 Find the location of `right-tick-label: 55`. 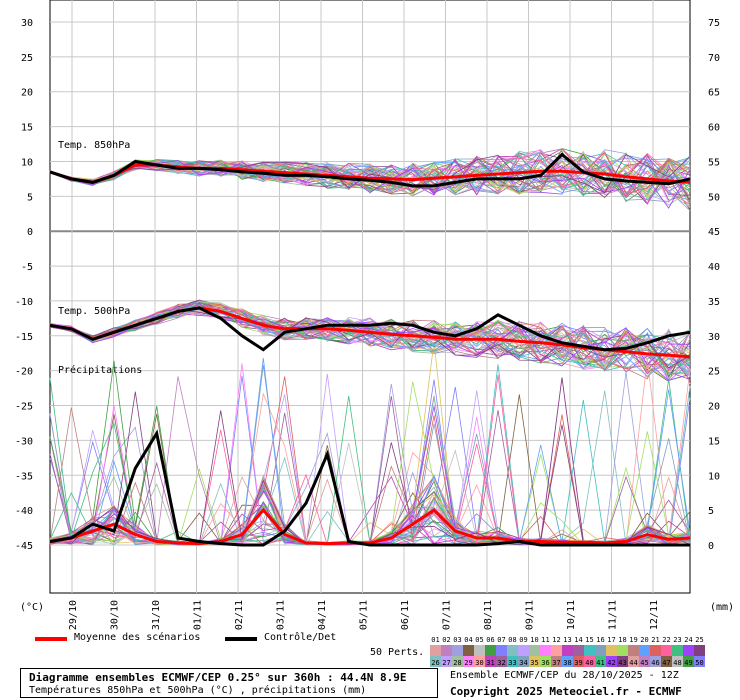

right-tick-label: 55 is located at coordinates (714, 162).